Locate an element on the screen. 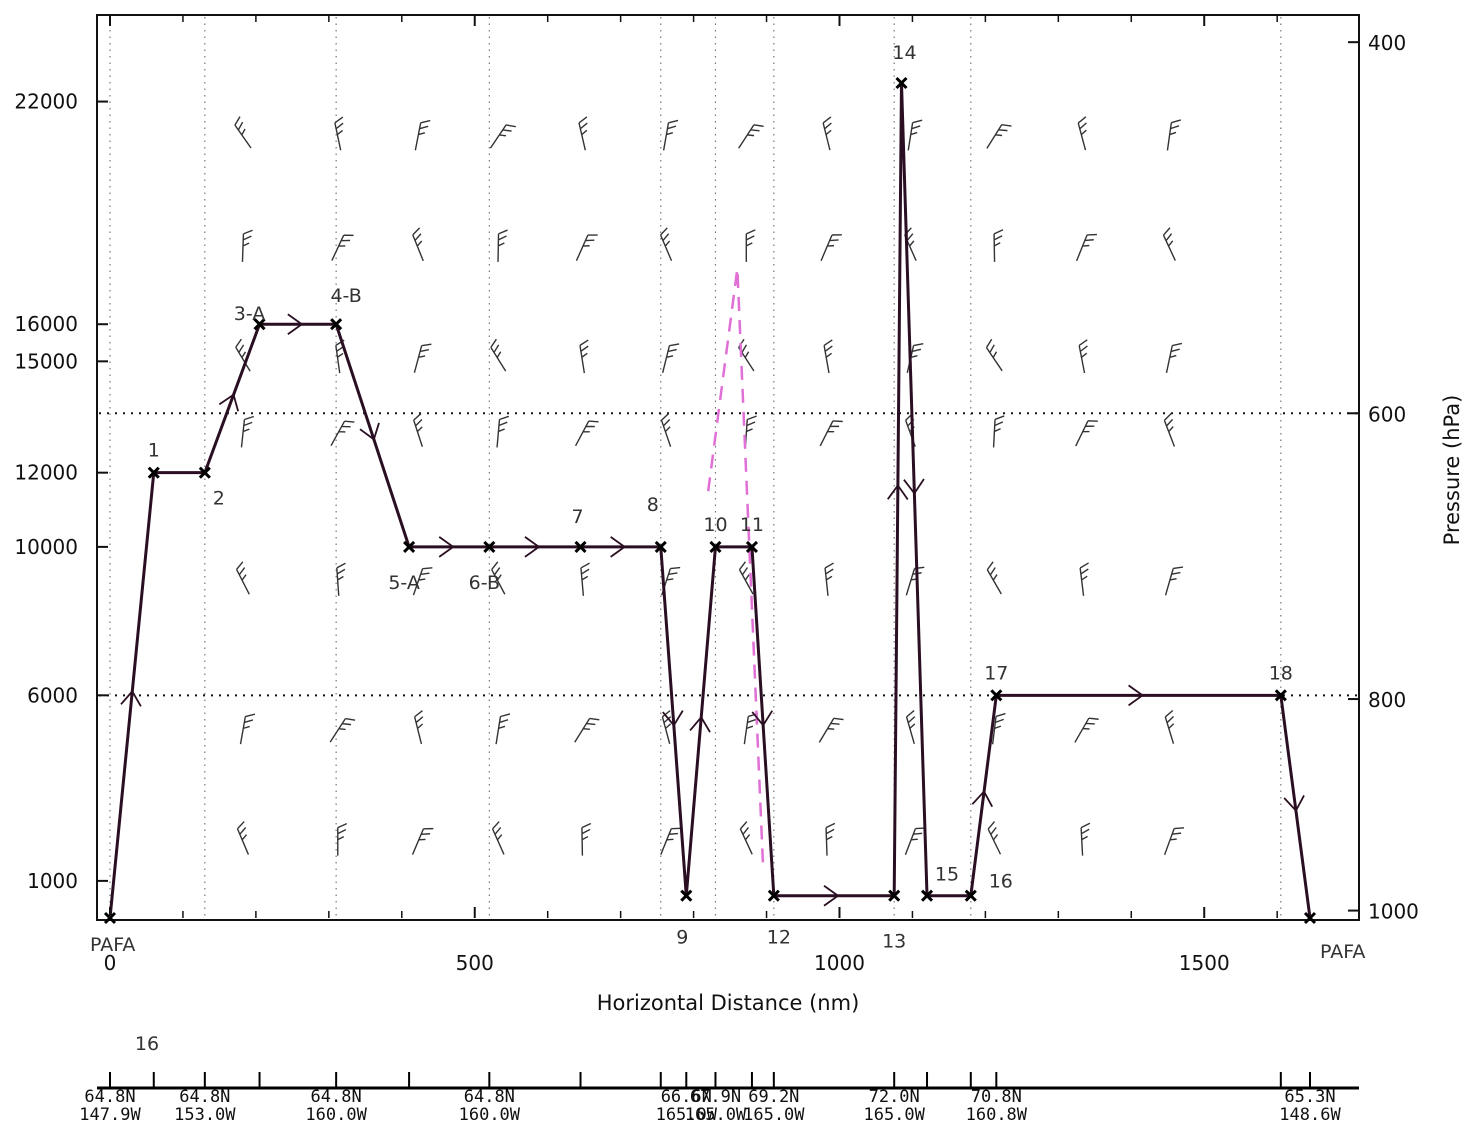  waypoint-label: 9 is located at coordinates (682, 938).